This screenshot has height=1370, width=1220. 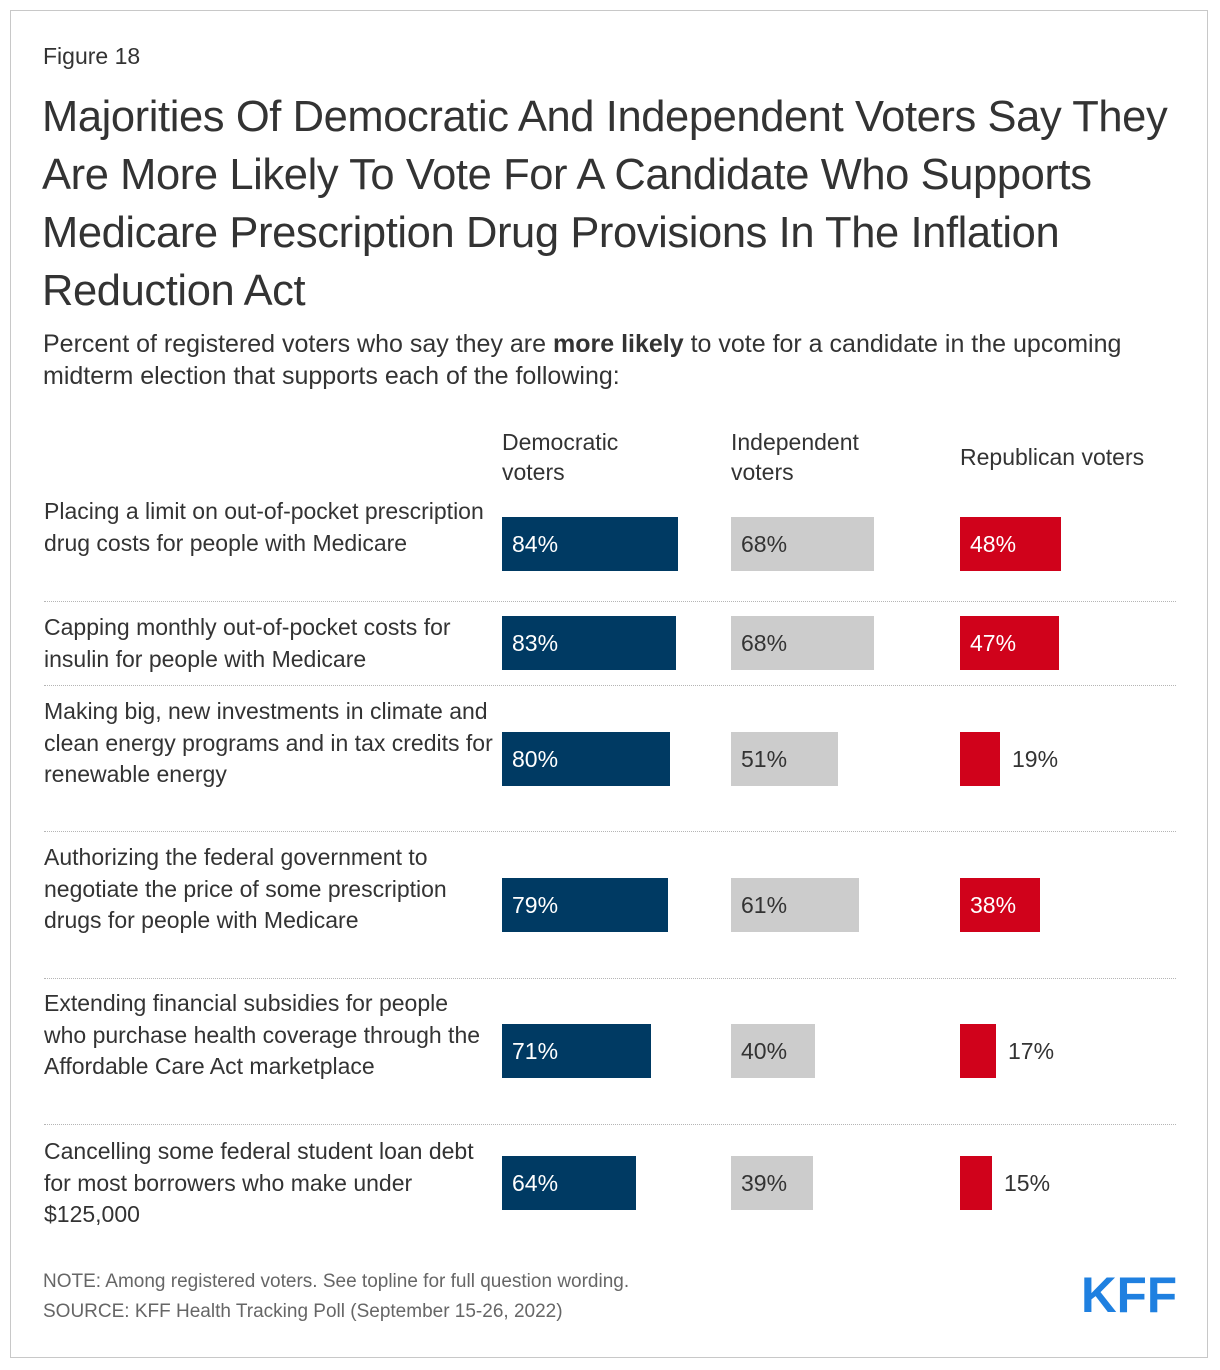 I want to click on data-label-republican: 47%, so click(x=993, y=643).